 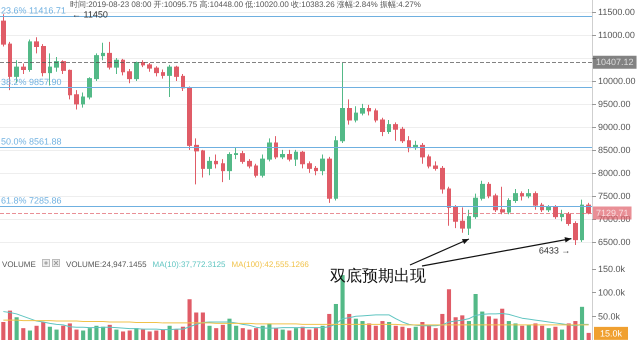 I want to click on y-tick-label: 6500.00, so click(x=614, y=241).